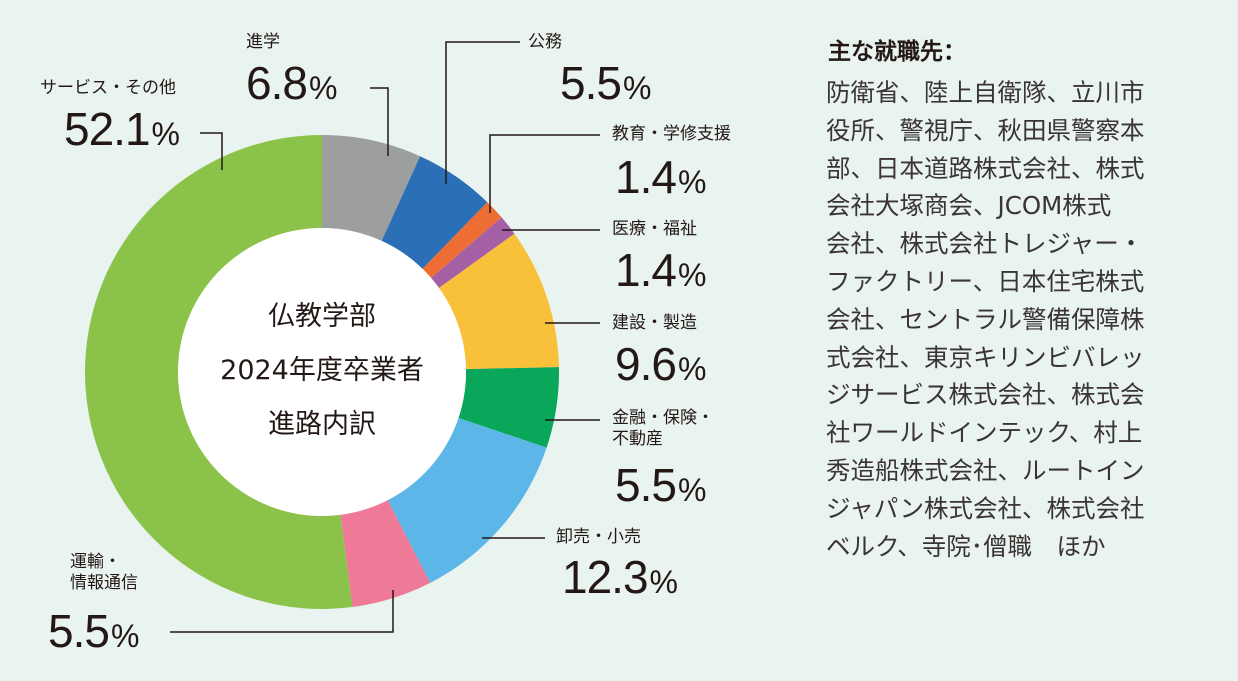 The width and height of the screenshot is (1238, 681). Describe the element at coordinates (122, 129) in the screenshot. I see `value-service: 52.1%` at that location.